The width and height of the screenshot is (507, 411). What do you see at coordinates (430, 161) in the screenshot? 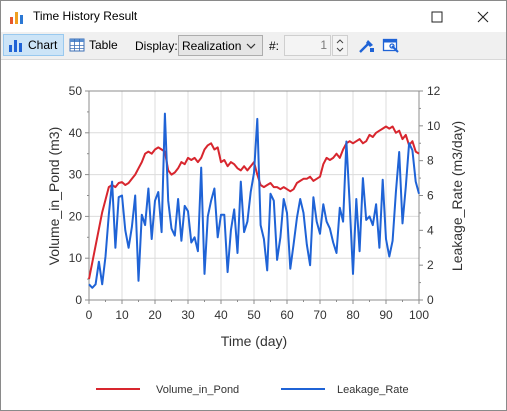
I see `right-tick-label: 8` at bounding box center [430, 161].